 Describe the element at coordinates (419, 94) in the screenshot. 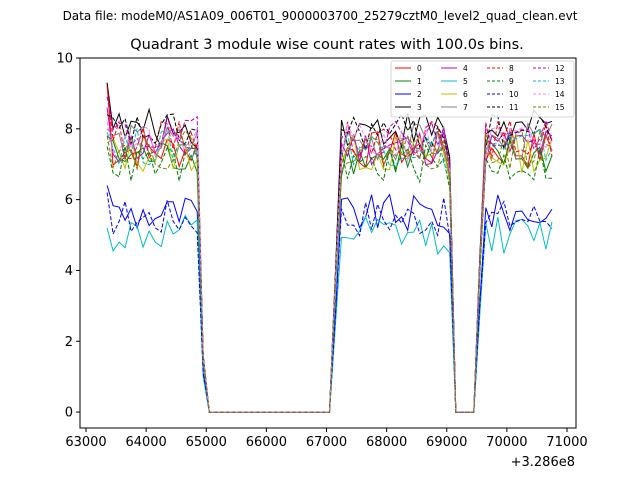

I see `legend-label-2: 2` at that location.